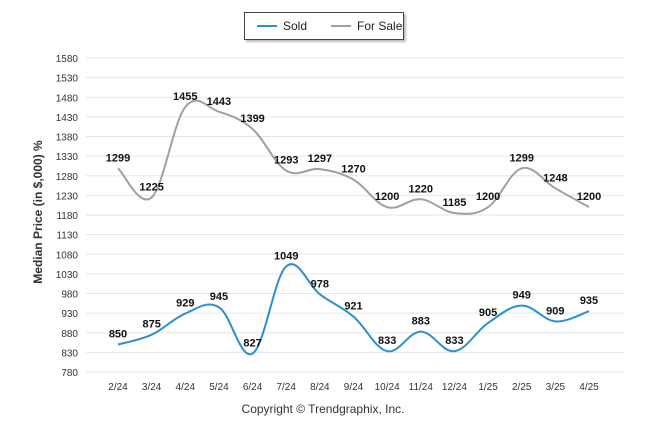 This screenshot has height=434, width=646. What do you see at coordinates (151, 325) in the screenshot?
I see `data-label-sold-1: 875` at bounding box center [151, 325].